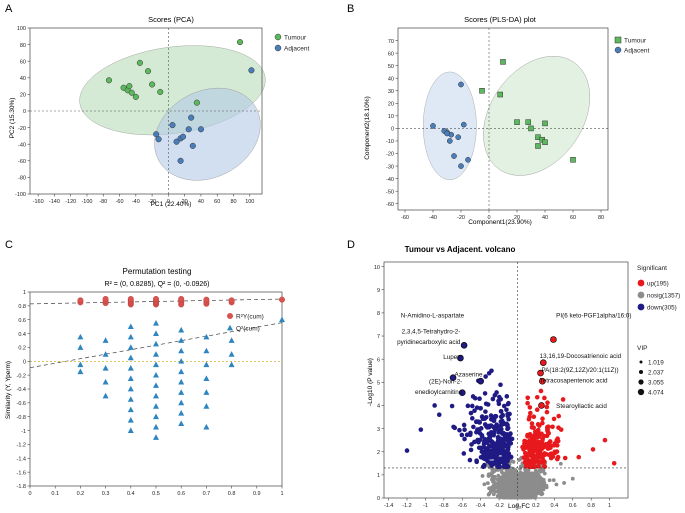  Describe the element at coordinates (537, 115) in the screenshot. I see `plsda-ellipse-tumour` at that location.